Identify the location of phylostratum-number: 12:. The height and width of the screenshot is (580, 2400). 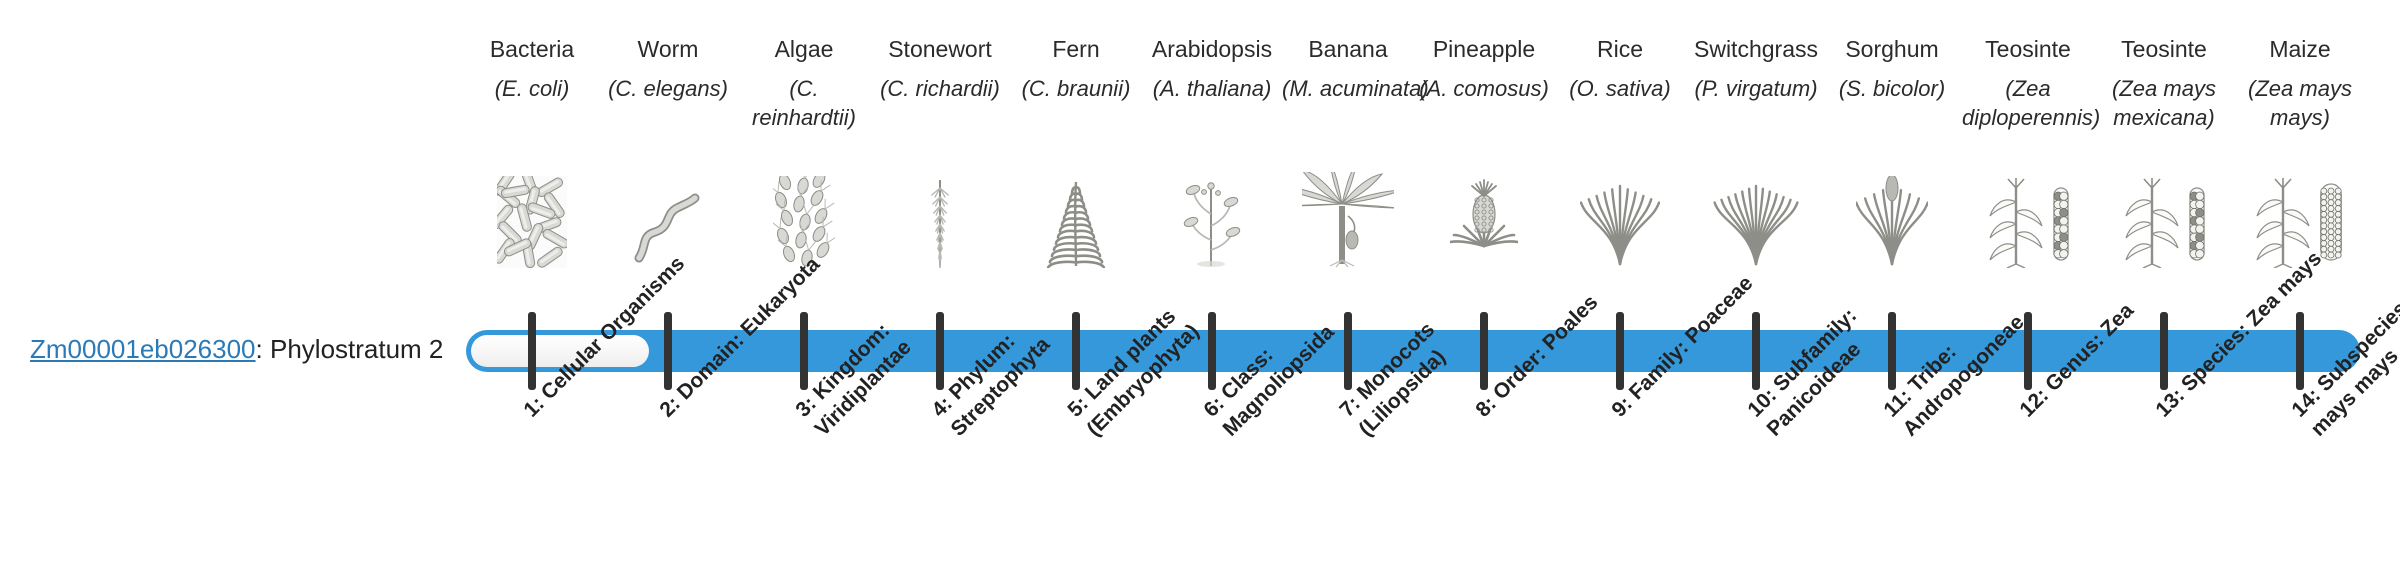
(2034, 402).